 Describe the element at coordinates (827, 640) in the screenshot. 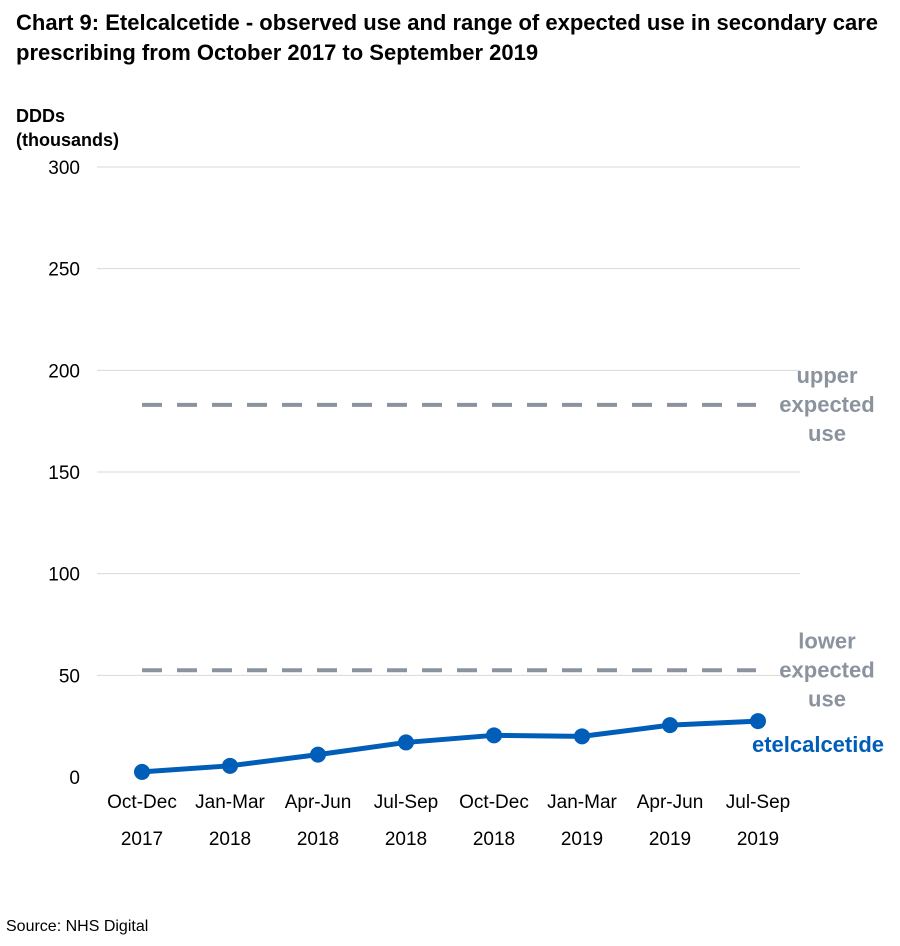

I see `lower-expected-use-label: lower` at that location.